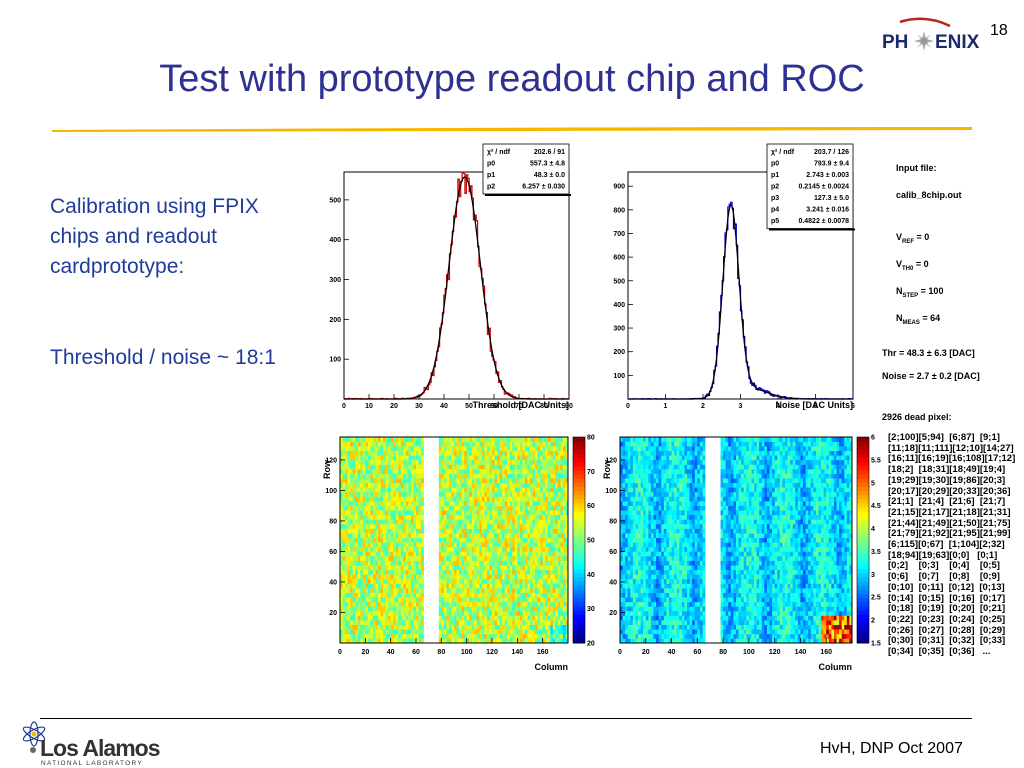  I want to click on dead-pixel-row: [0;14] [0;15] [0;16] [0;17], so click(947, 598).